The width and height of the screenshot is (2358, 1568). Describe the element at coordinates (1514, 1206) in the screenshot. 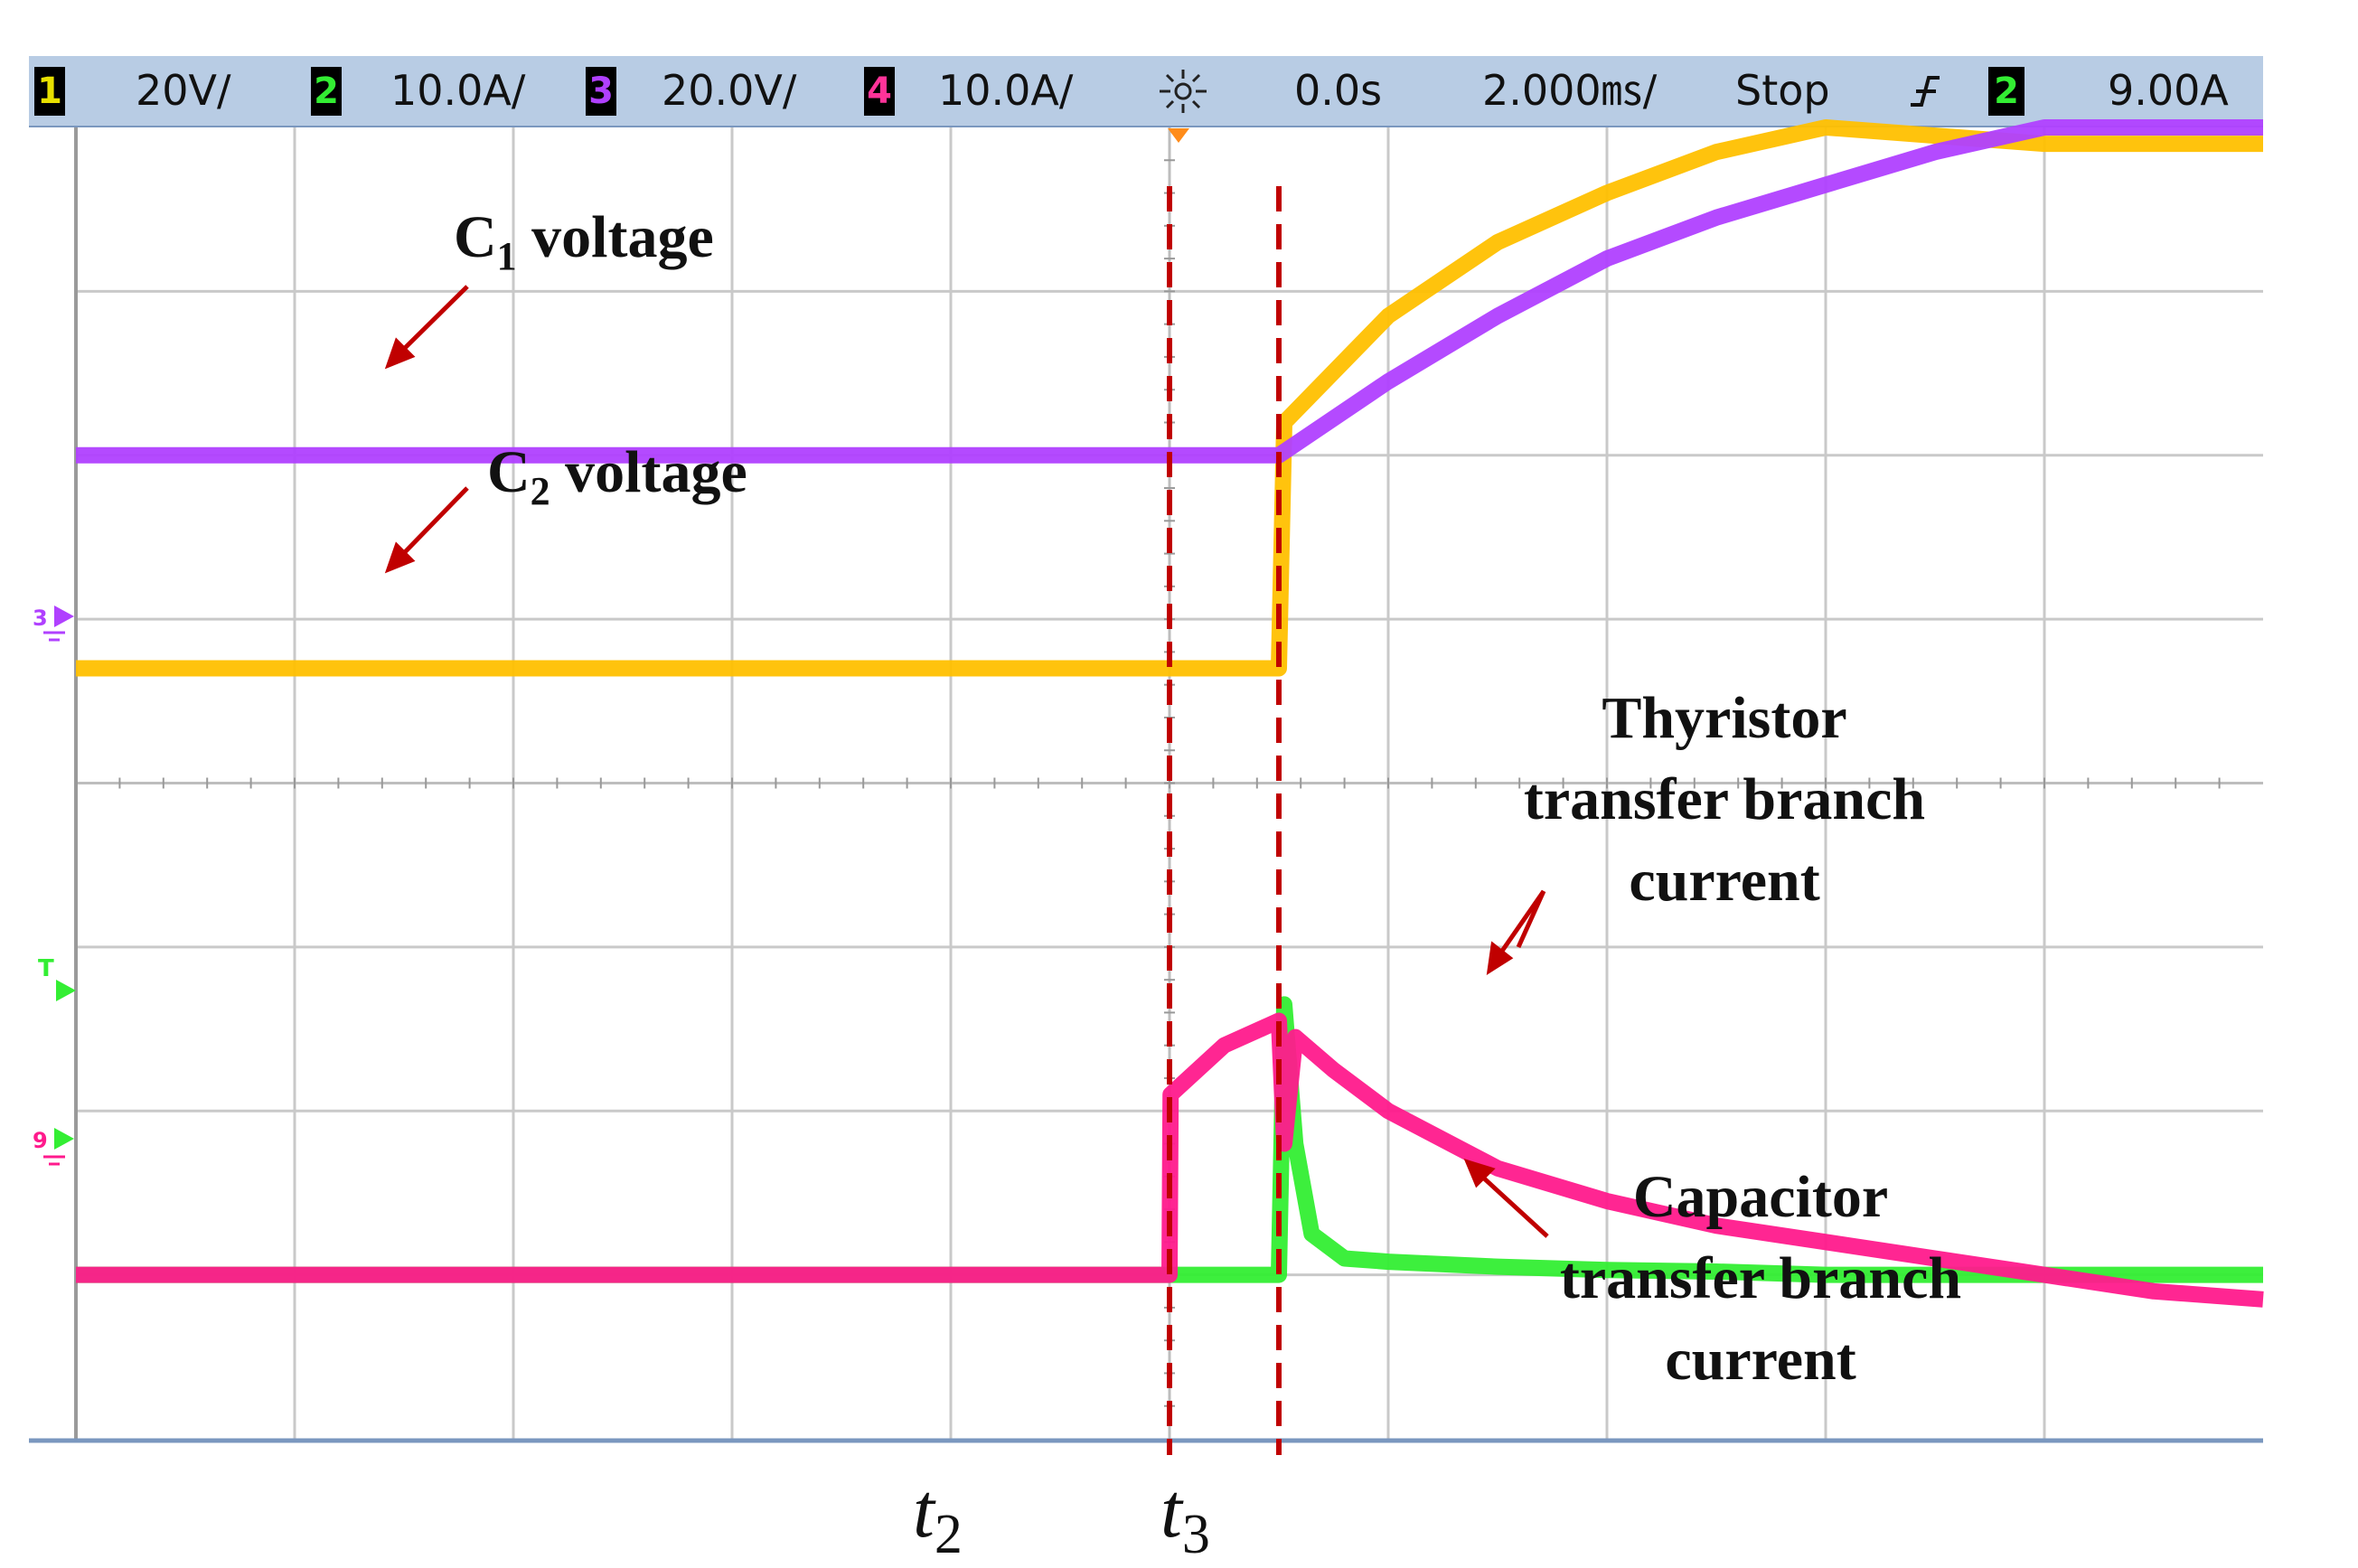

I see `capacitor-arrow` at that location.